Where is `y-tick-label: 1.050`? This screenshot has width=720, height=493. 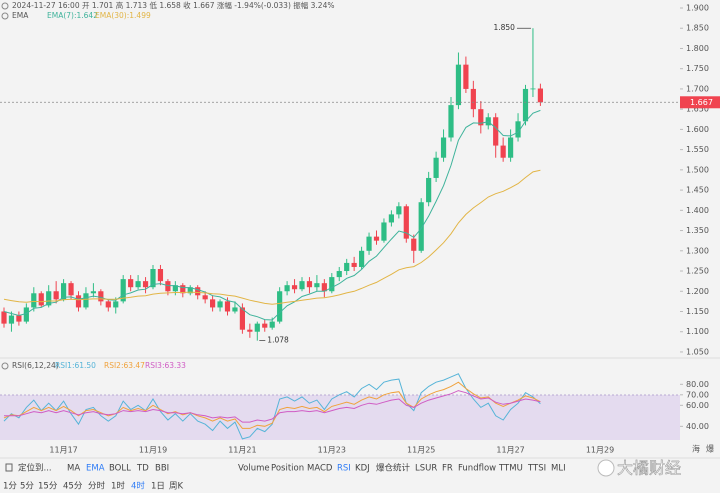
y-tick-label: 1.050 is located at coordinates (697, 351).